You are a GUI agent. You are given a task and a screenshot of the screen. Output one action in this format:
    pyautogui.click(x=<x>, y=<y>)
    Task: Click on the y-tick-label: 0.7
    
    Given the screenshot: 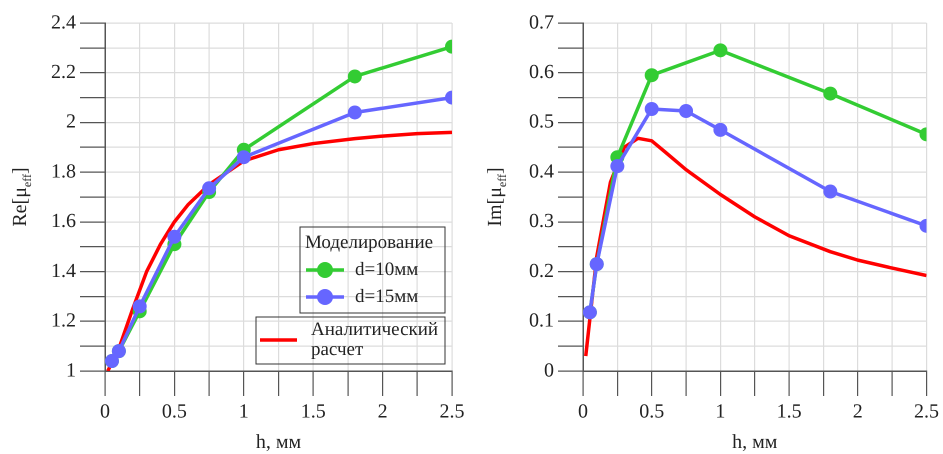 What is the action you would take?
    pyautogui.click(x=541, y=22)
    